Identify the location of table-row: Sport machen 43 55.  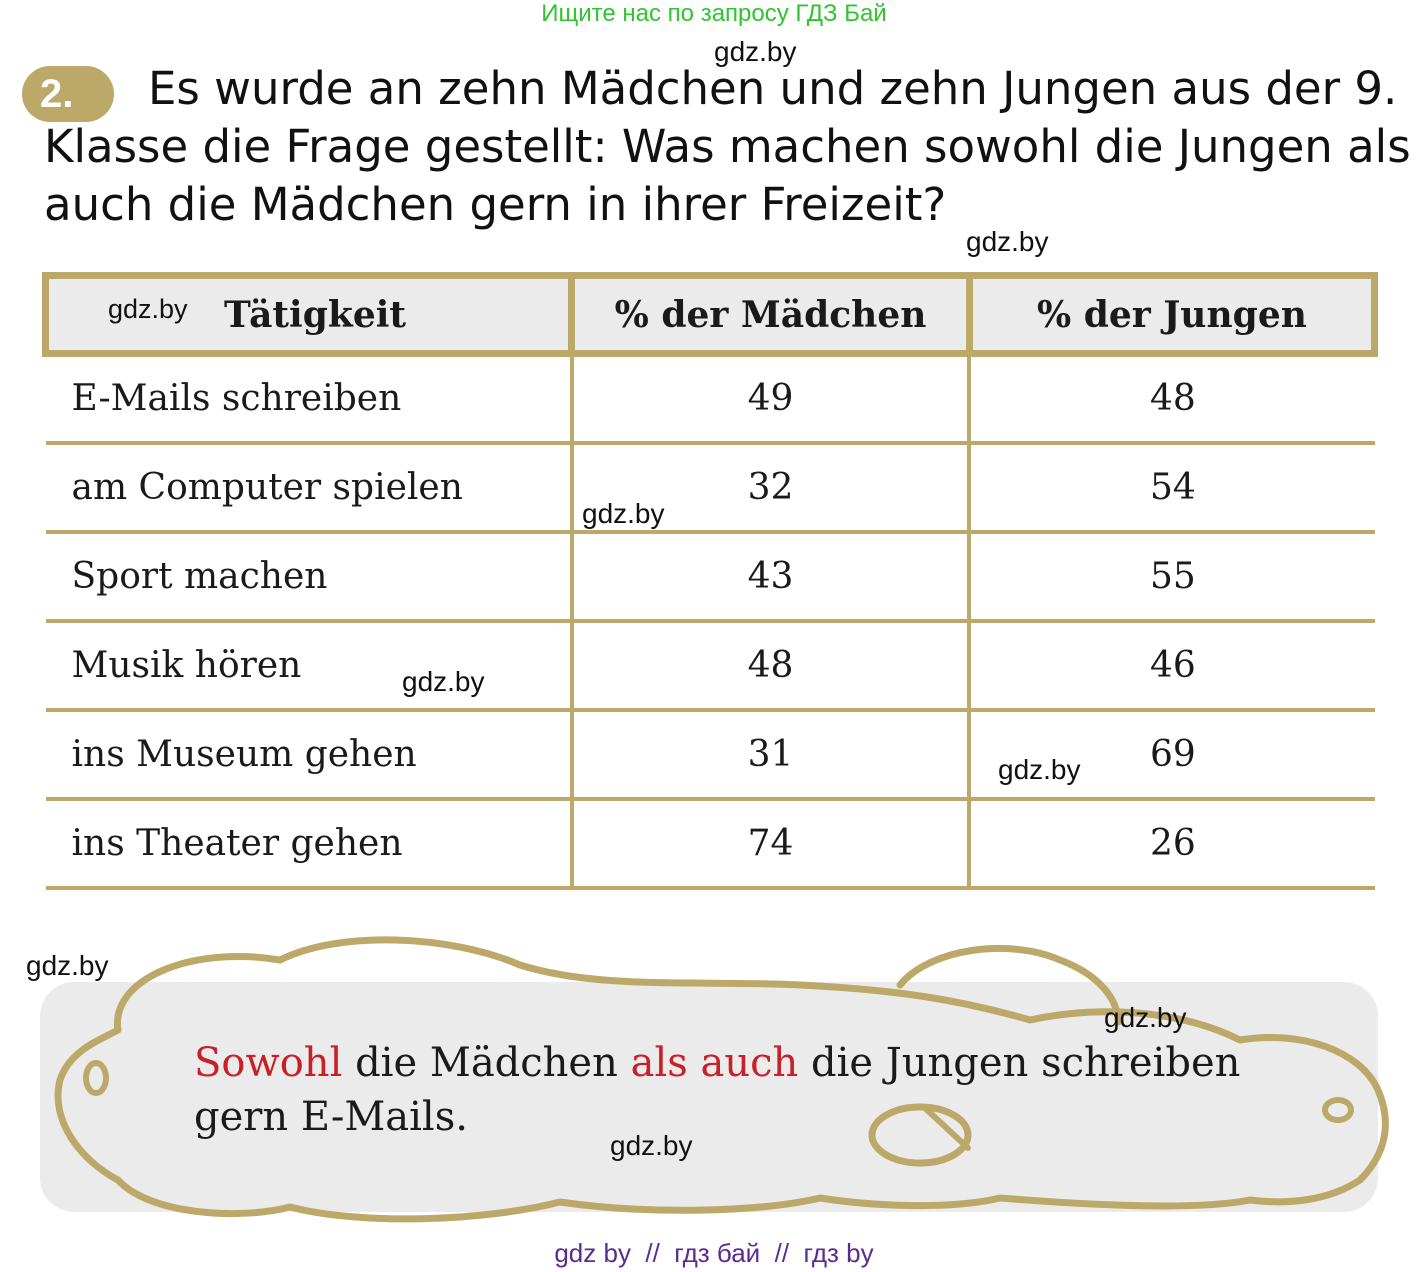
(710, 577).